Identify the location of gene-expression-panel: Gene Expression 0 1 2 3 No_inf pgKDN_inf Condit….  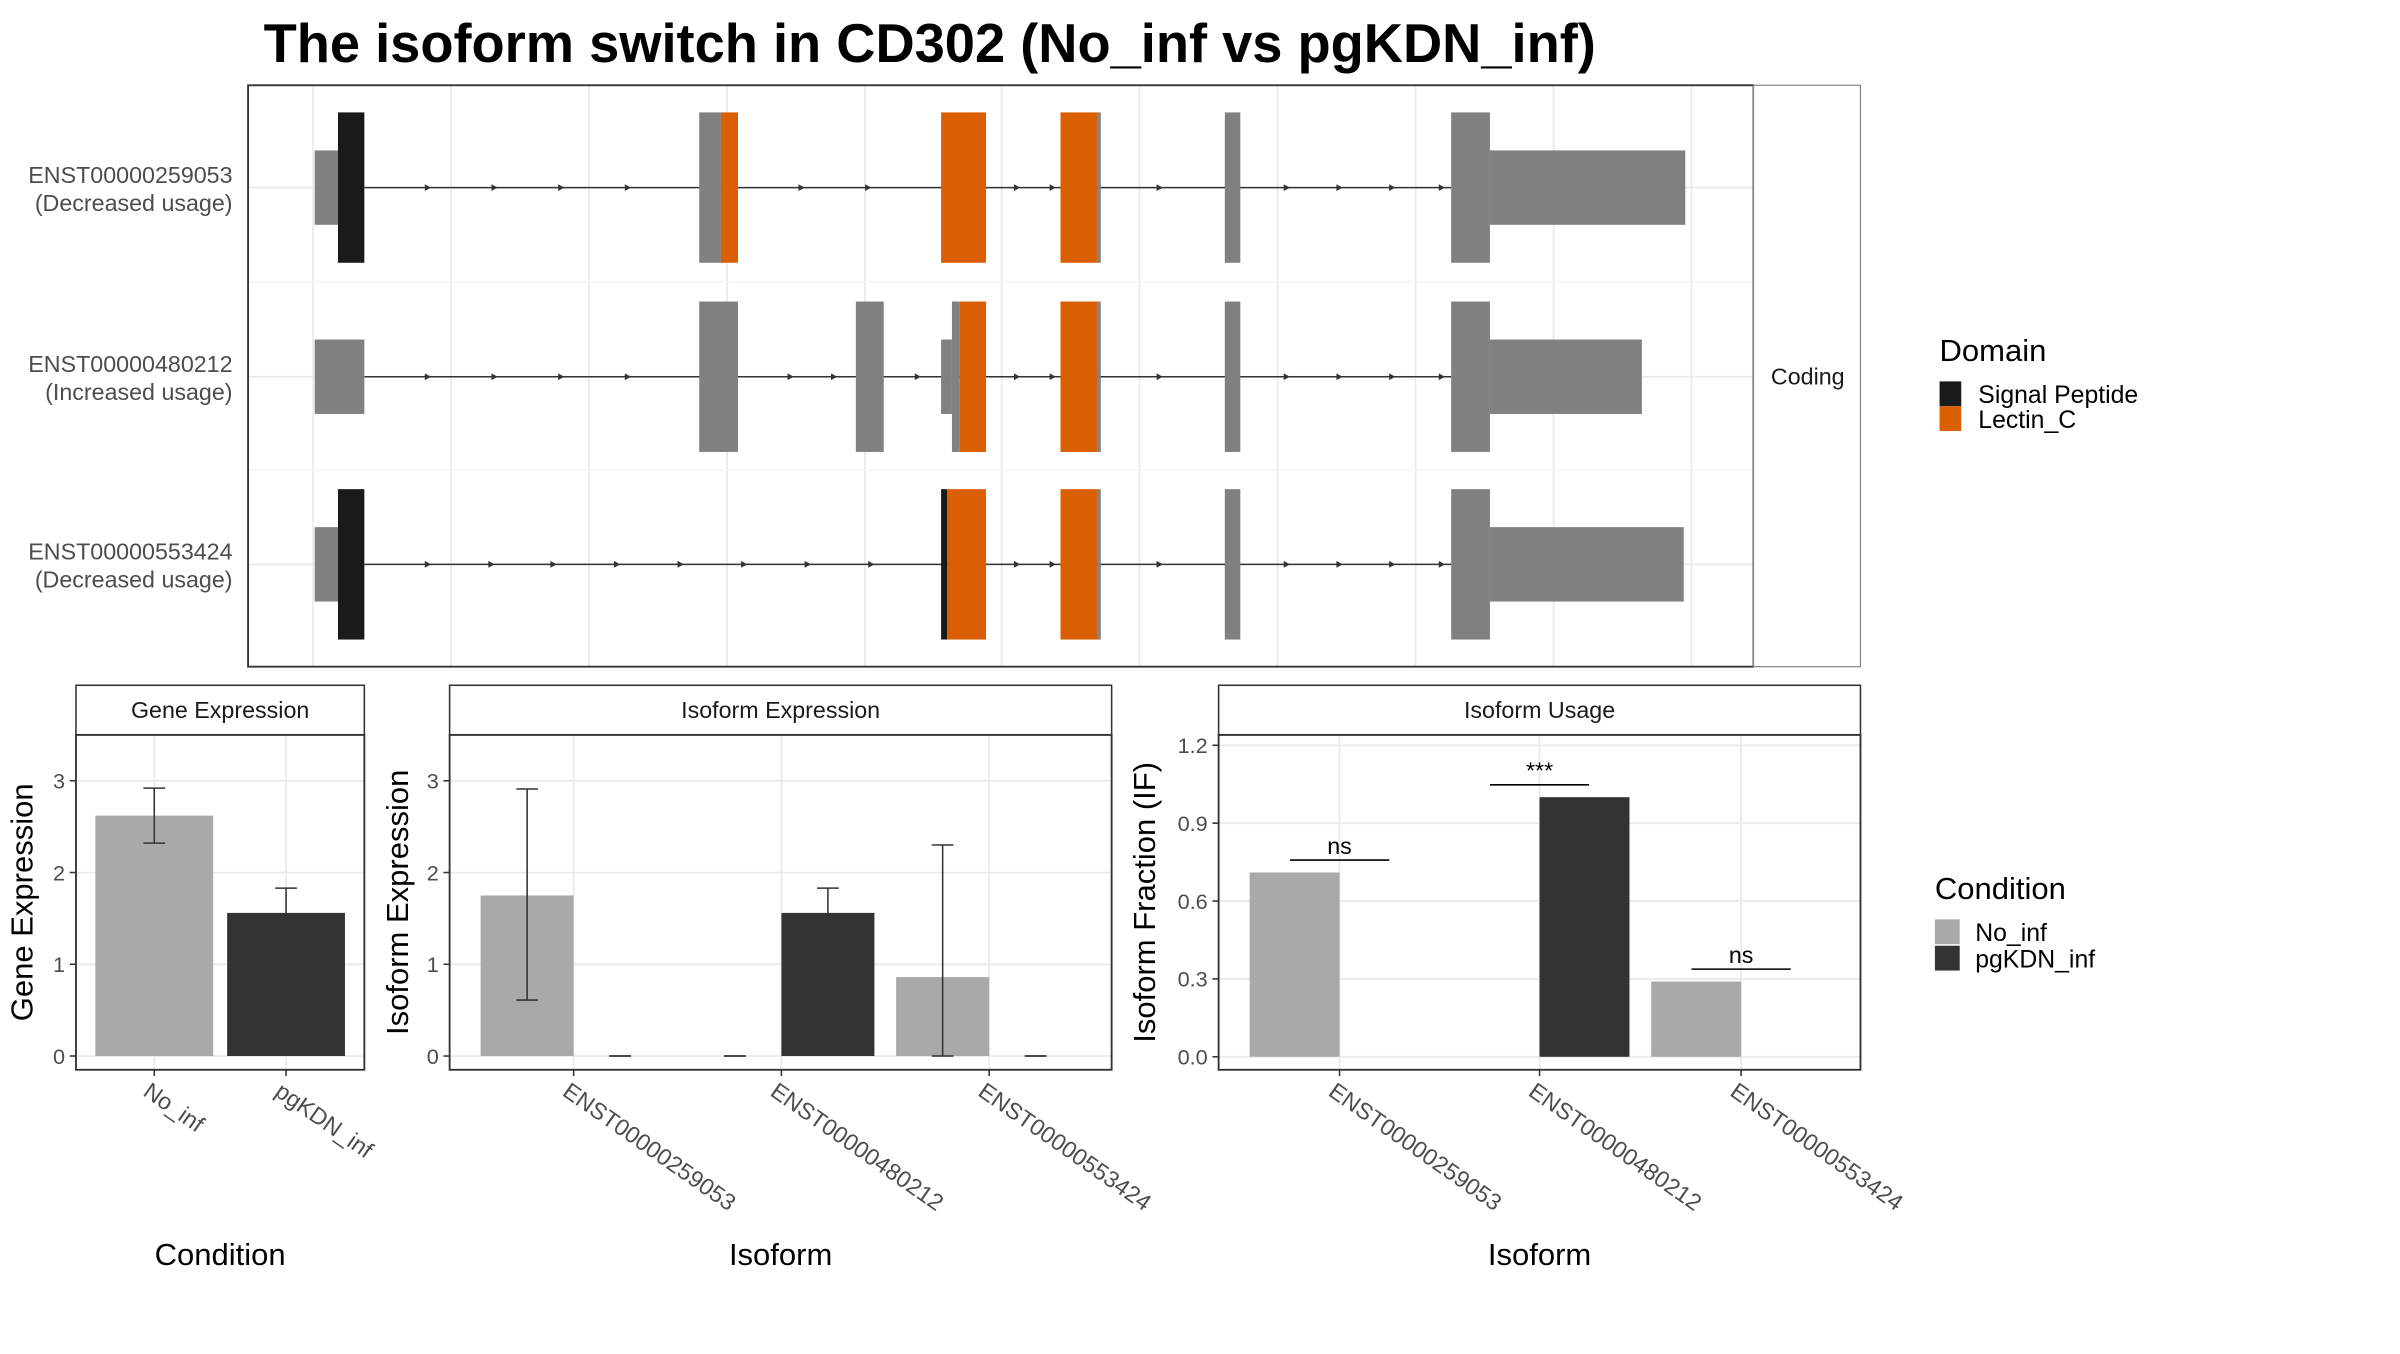
(191, 978).